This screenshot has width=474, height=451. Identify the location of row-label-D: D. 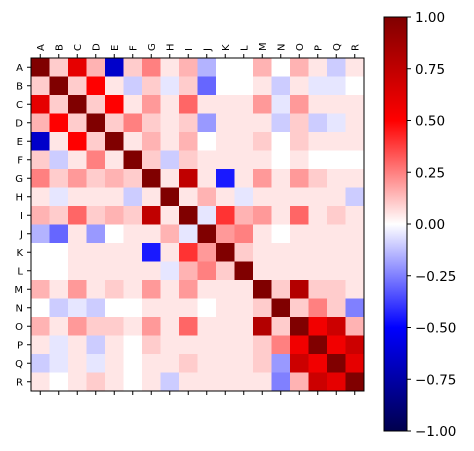
(19, 123).